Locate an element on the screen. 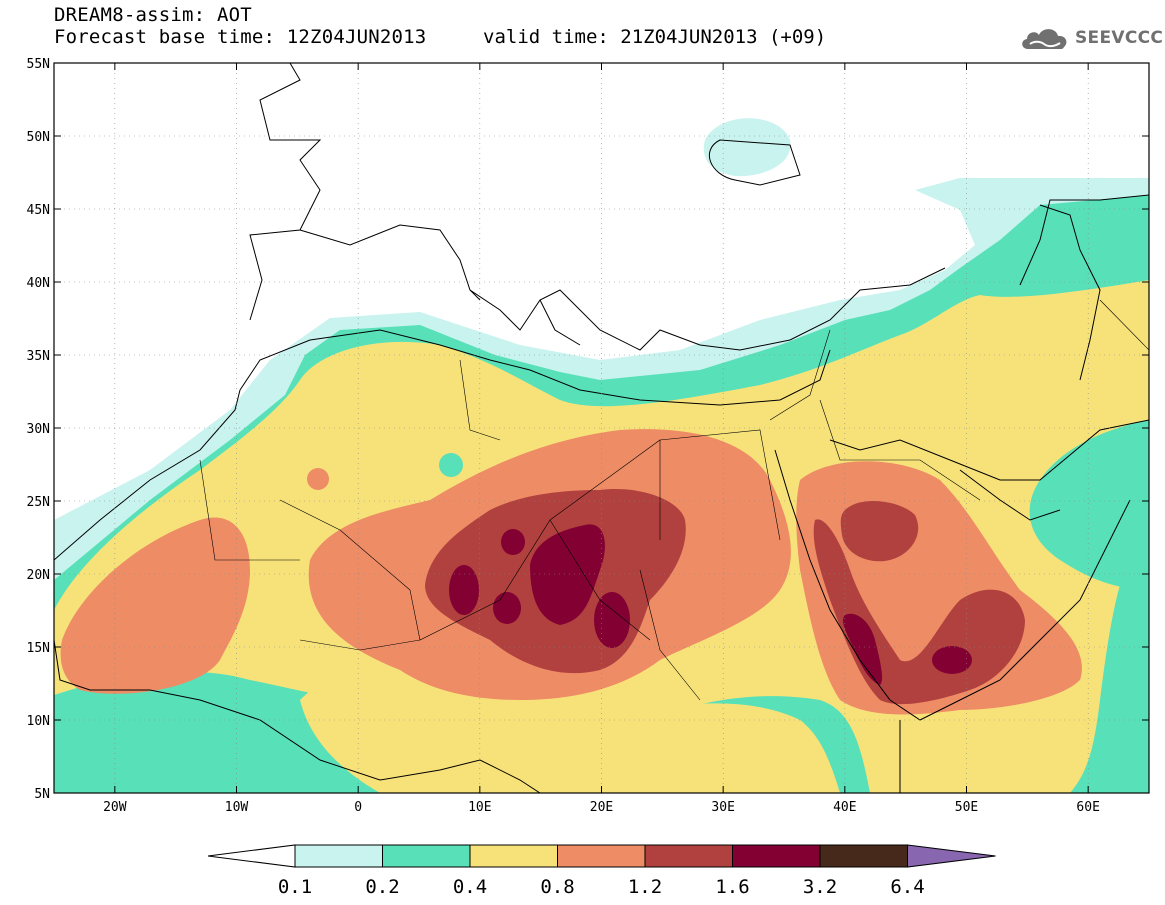 This screenshot has height=905, width=1165. lon-tick-label: 40E is located at coordinates (844, 807).